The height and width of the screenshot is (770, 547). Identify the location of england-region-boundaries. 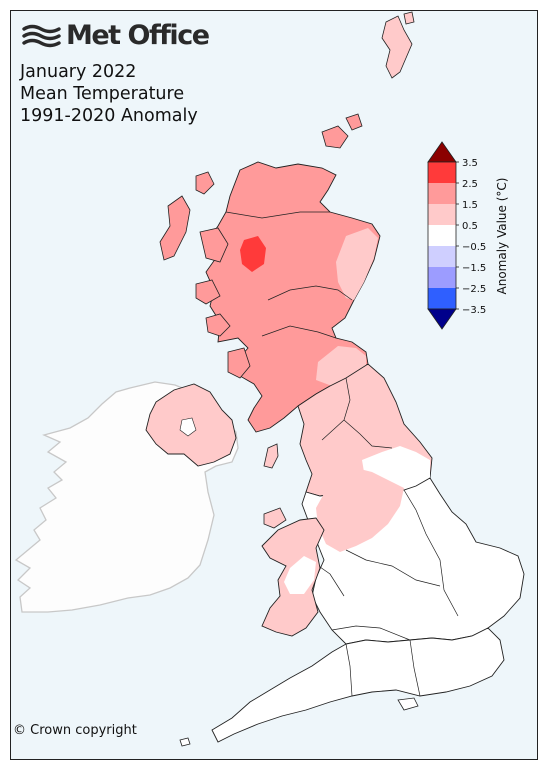
(384, 565).